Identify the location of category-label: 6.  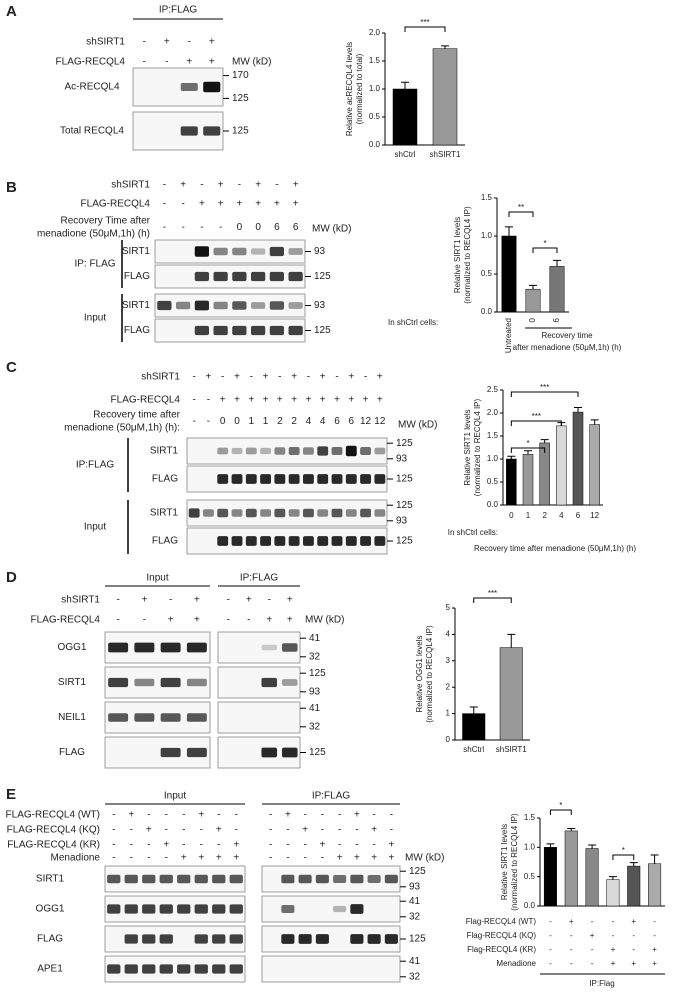
(556, 319).